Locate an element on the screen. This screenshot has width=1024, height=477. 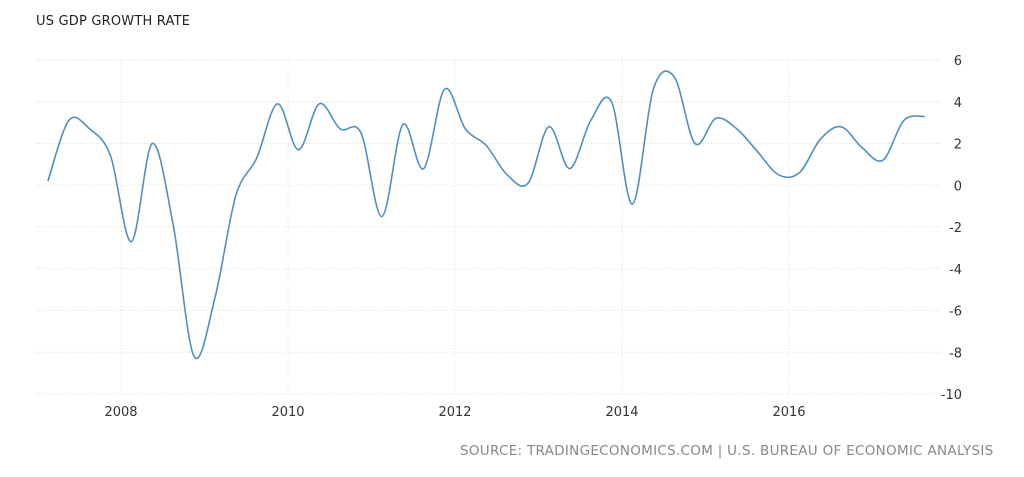
y-tick-label: -2 is located at coordinates (955, 228).